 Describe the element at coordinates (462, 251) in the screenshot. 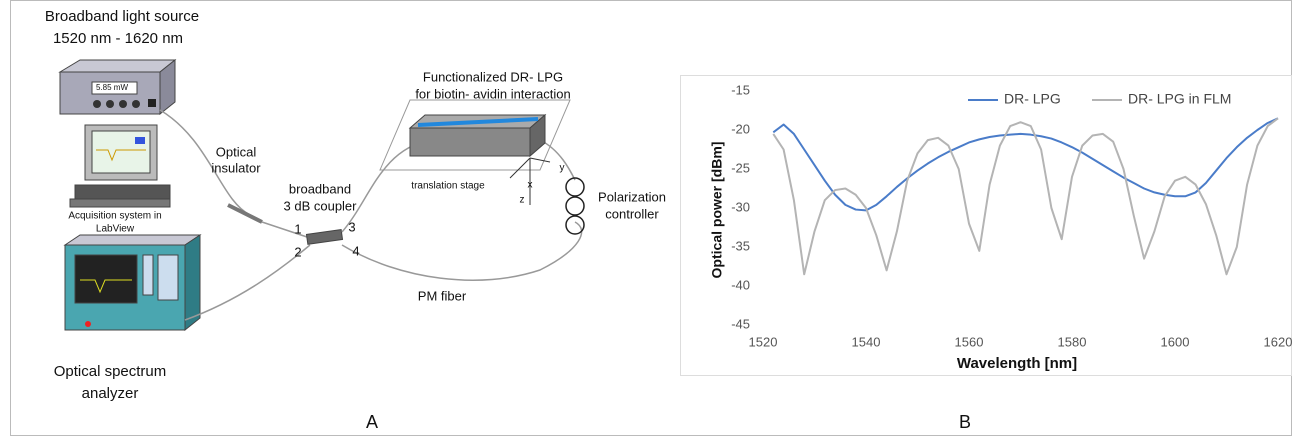

I see `pm-fiber` at that location.